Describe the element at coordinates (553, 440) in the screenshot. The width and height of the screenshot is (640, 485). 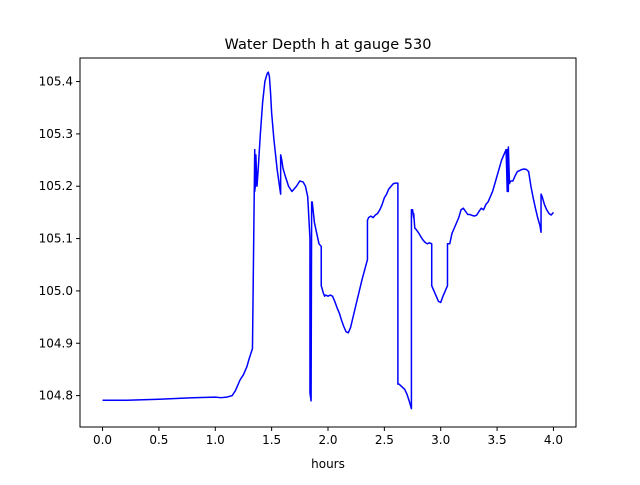
I see `x-tick-label: 4.0` at that location.